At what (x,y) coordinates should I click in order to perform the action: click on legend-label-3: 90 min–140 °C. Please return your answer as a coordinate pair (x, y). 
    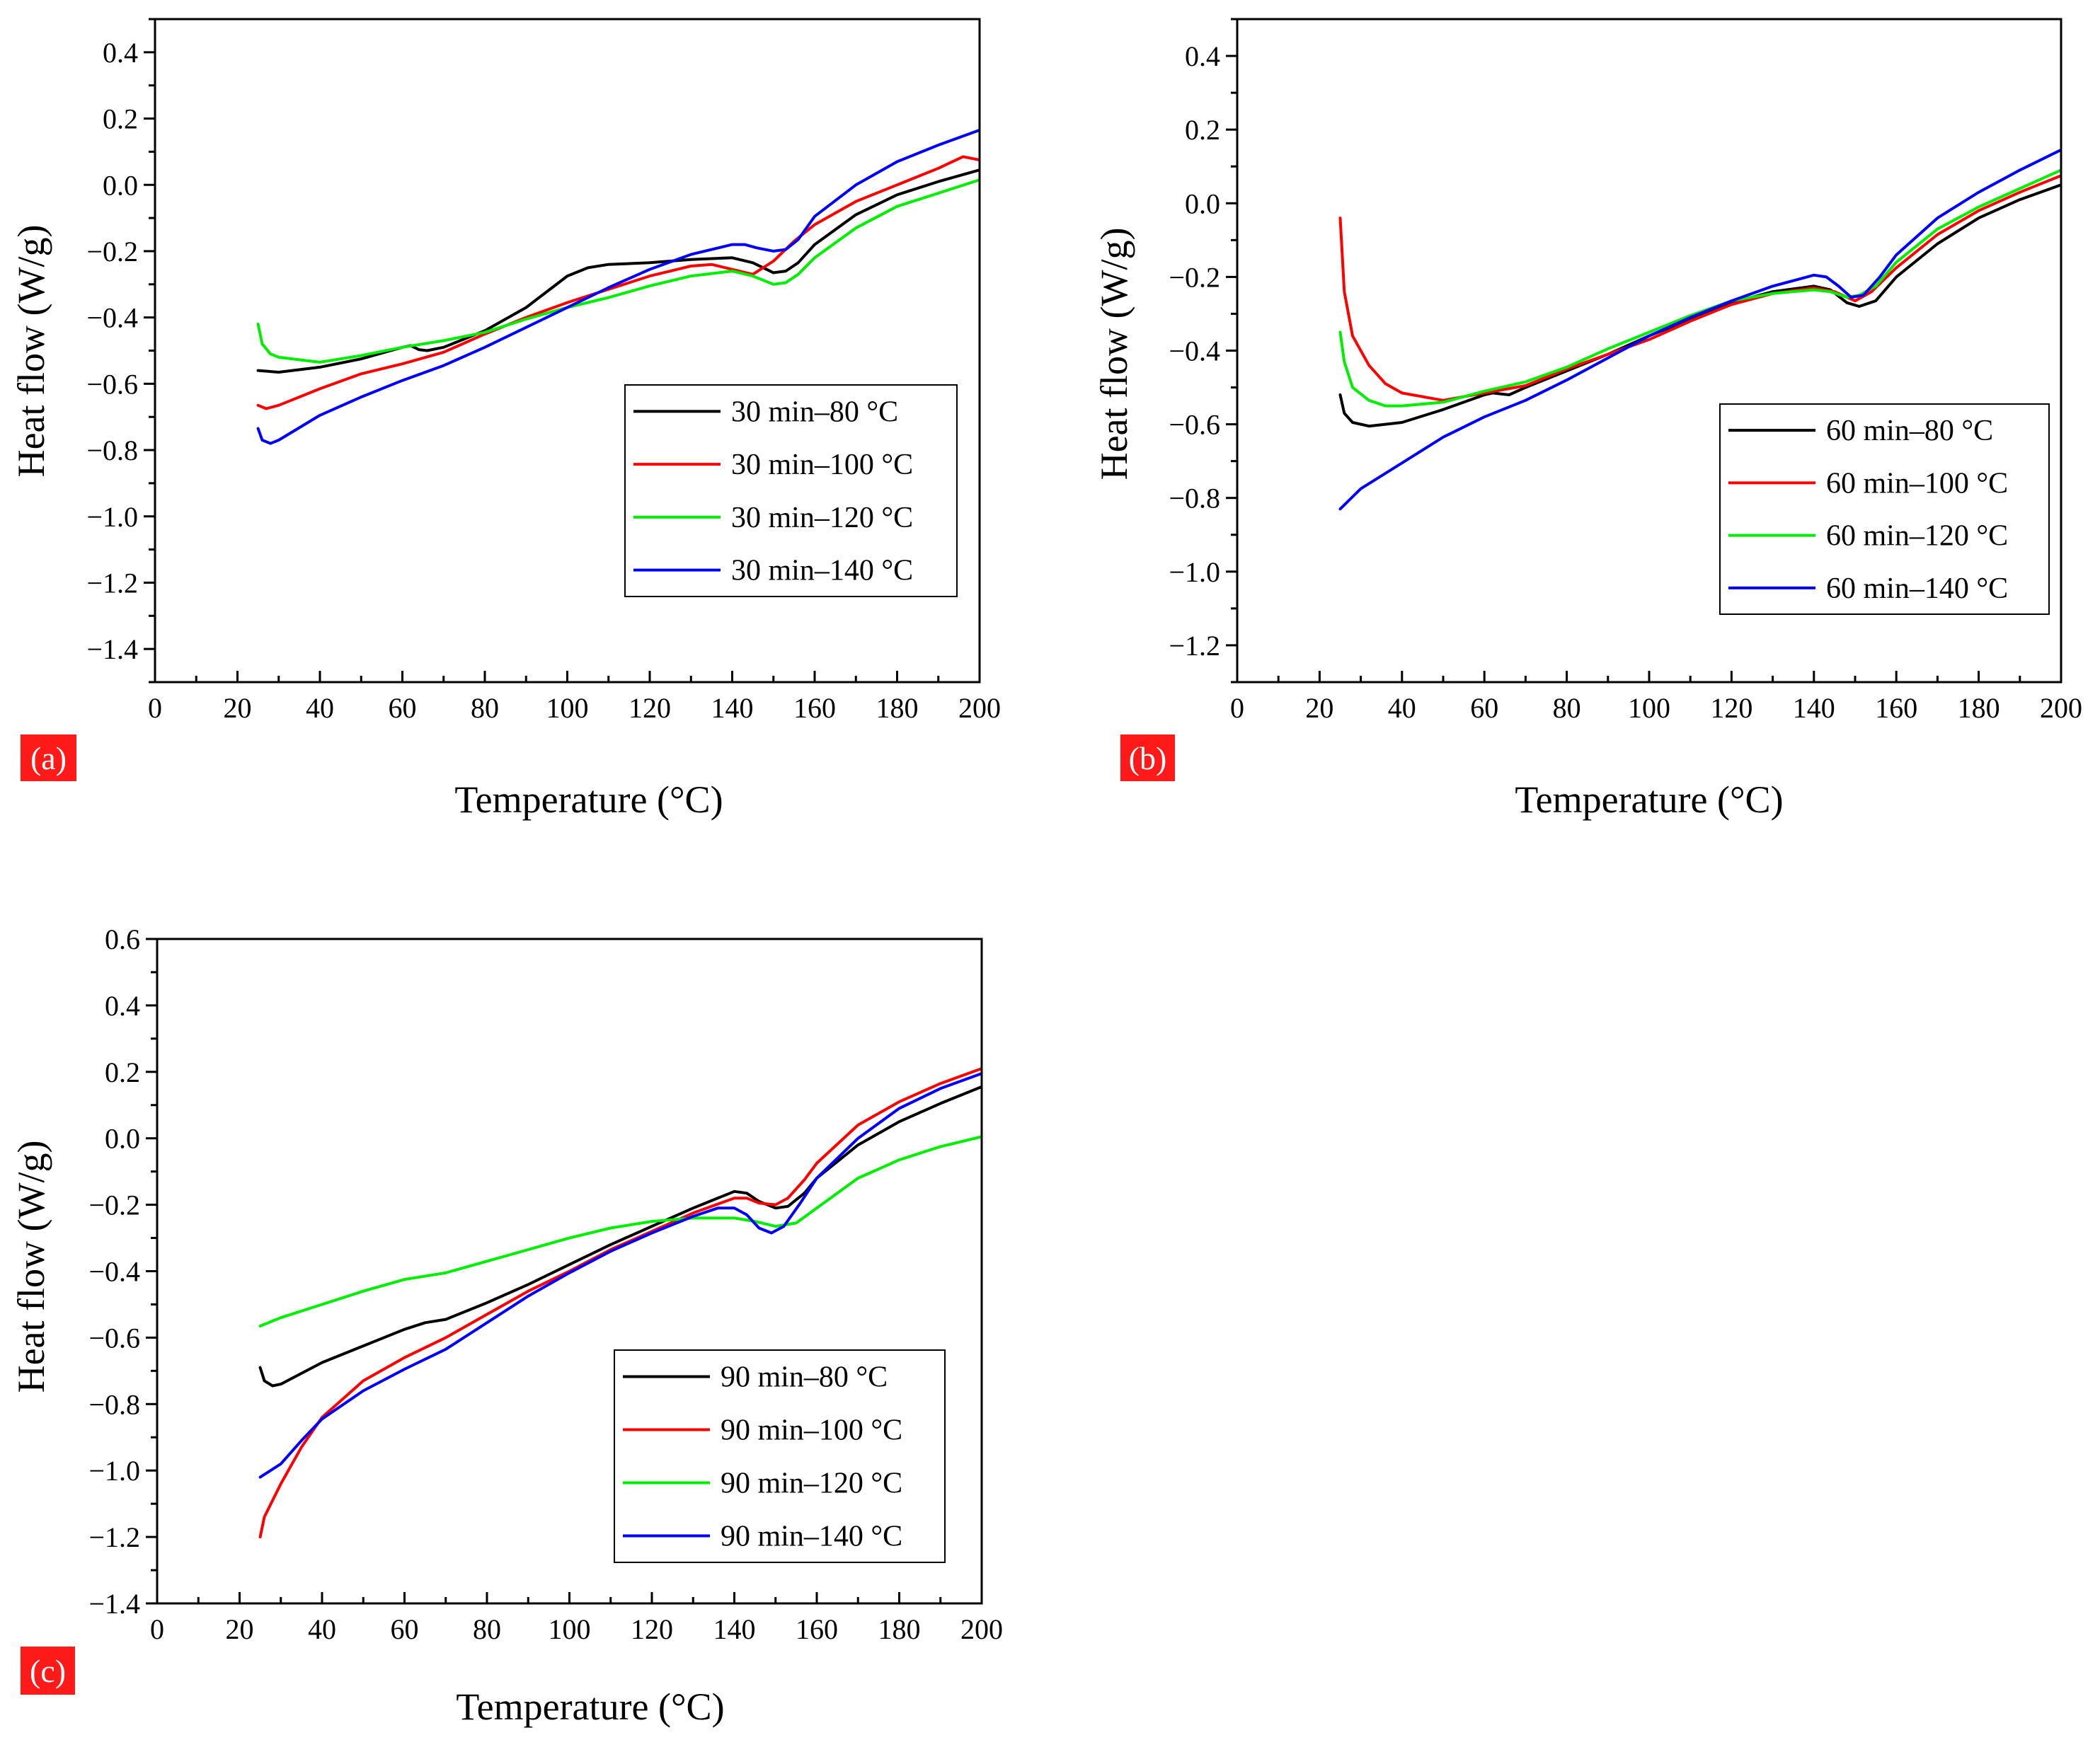
    Looking at the image, I should click on (811, 1537).